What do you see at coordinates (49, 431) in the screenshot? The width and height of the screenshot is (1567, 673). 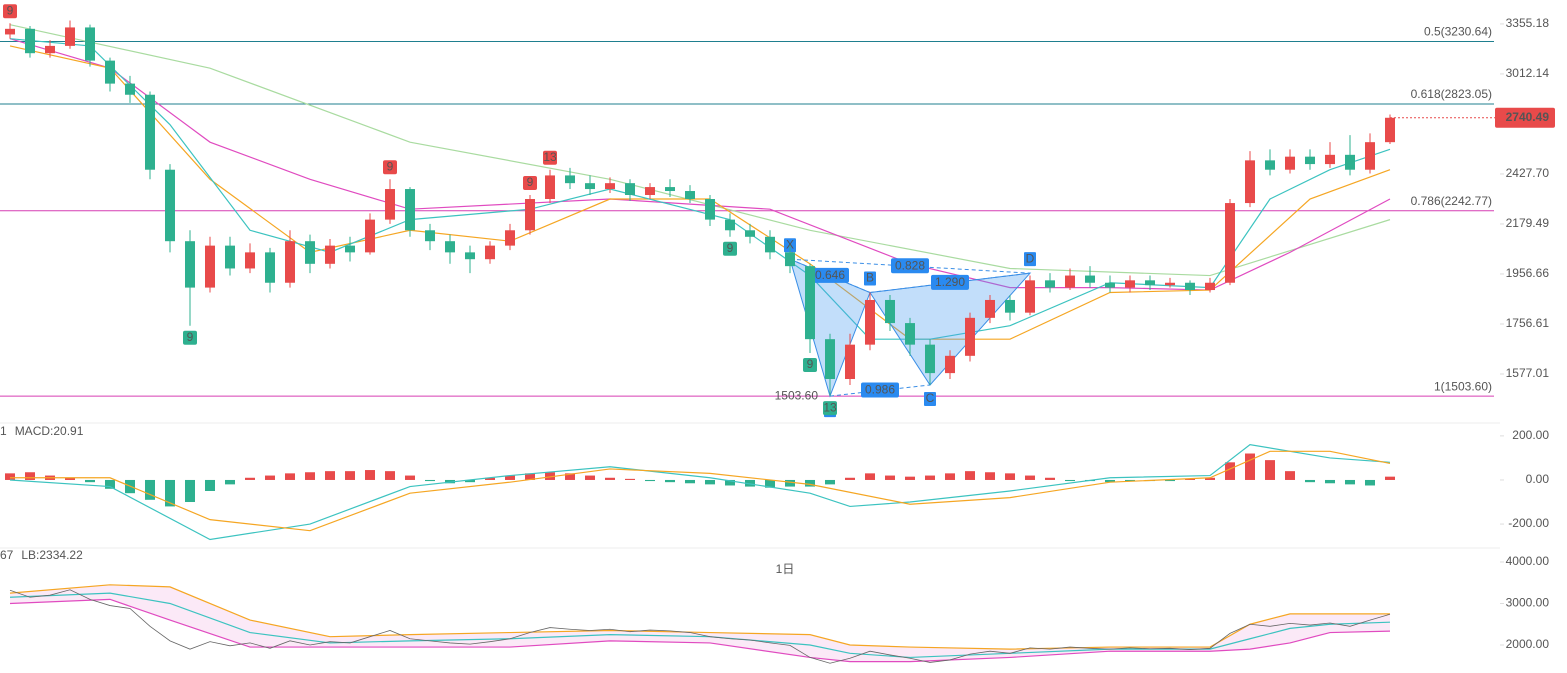 I see `indicator-label: MACD:20.91` at bounding box center [49, 431].